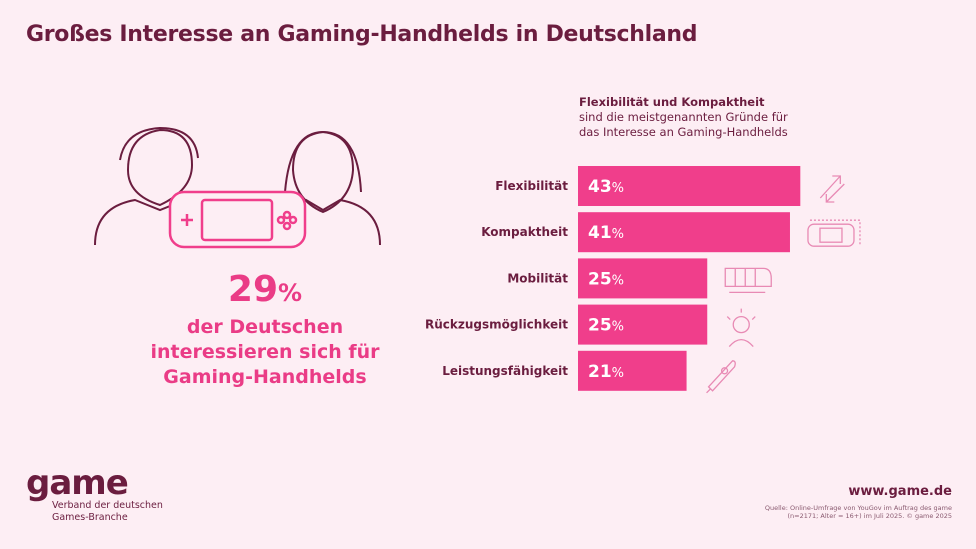  What do you see at coordinates (290, 293) in the screenshot?
I see `headline-percent-sign: %` at bounding box center [290, 293].